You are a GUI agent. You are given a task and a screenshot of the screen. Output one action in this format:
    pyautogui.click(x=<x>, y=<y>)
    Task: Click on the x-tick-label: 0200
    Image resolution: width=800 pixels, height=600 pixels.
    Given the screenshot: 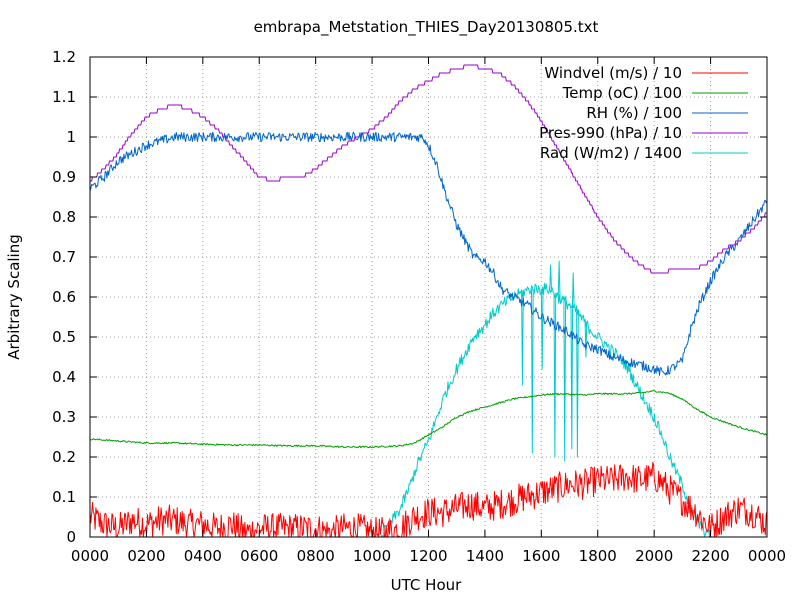 What is the action you would take?
    pyautogui.click(x=146, y=556)
    